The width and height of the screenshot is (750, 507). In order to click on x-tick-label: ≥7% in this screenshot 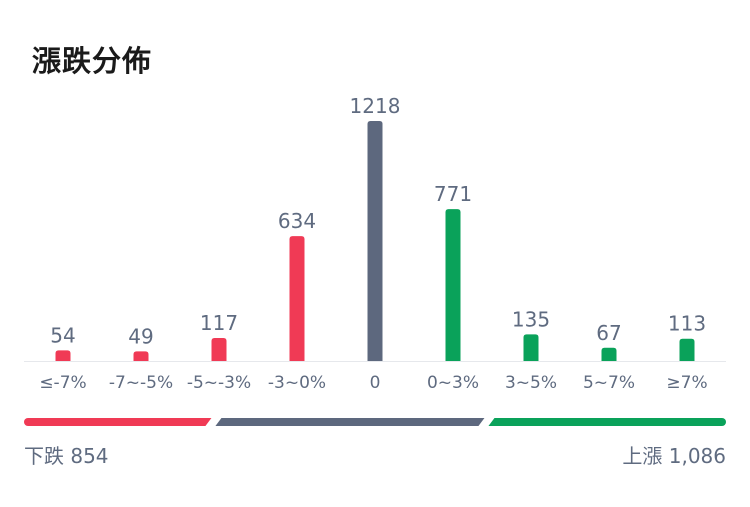, I will do `click(686, 383)`.